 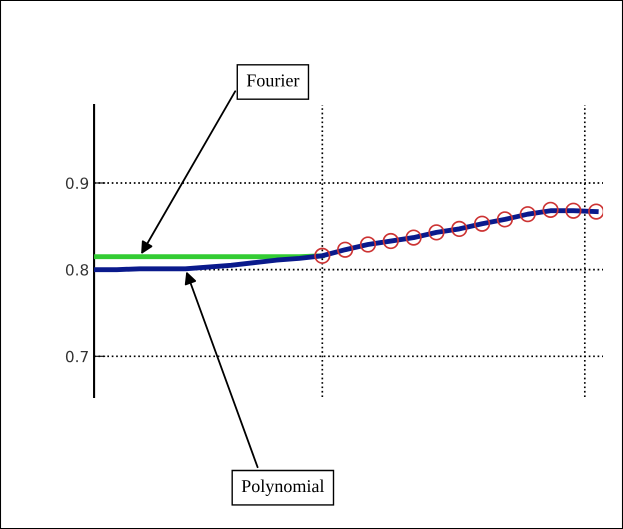 I want to click on text: Polynomial, so click(x=283, y=488).